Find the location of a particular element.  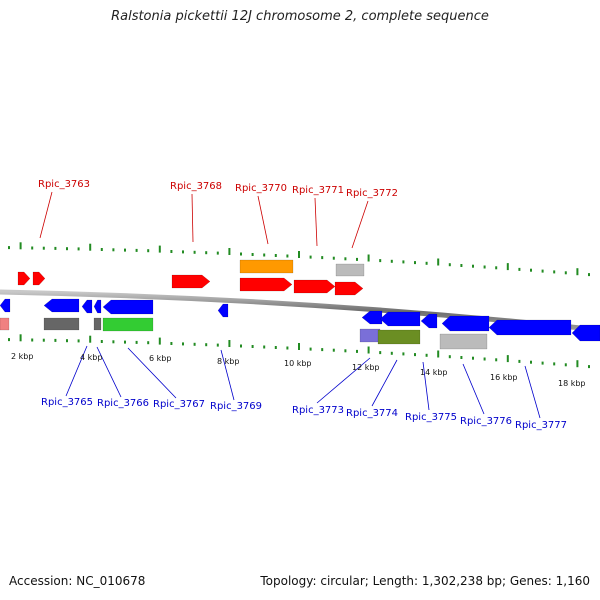

scale-label: 18 kbp is located at coordinates (572, 383).